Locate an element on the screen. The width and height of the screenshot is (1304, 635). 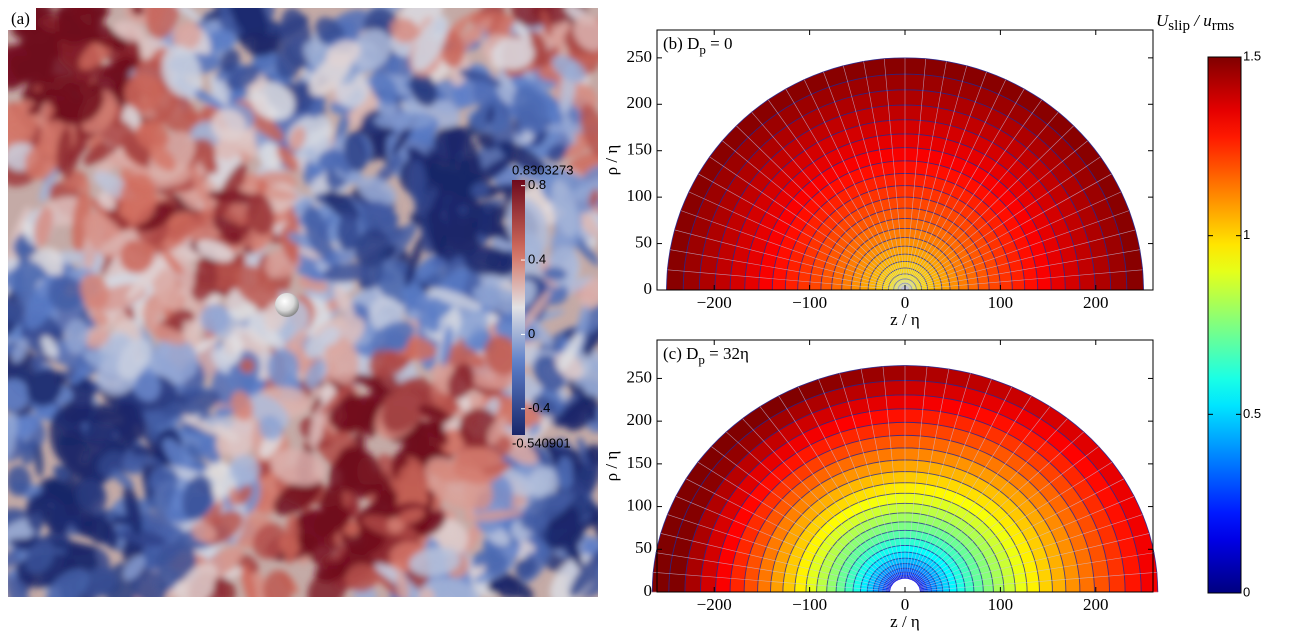
colorbar-tick-label: 0.4 is located at coordinates (537, 258).